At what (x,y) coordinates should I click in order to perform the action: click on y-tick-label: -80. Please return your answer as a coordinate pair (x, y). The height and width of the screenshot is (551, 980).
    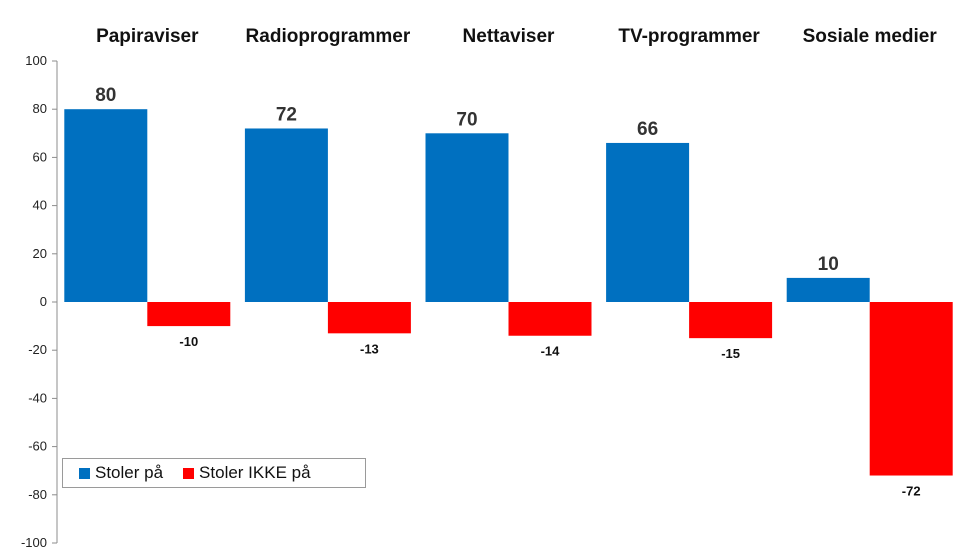
    Looking at the image, I should click on (37, 494).